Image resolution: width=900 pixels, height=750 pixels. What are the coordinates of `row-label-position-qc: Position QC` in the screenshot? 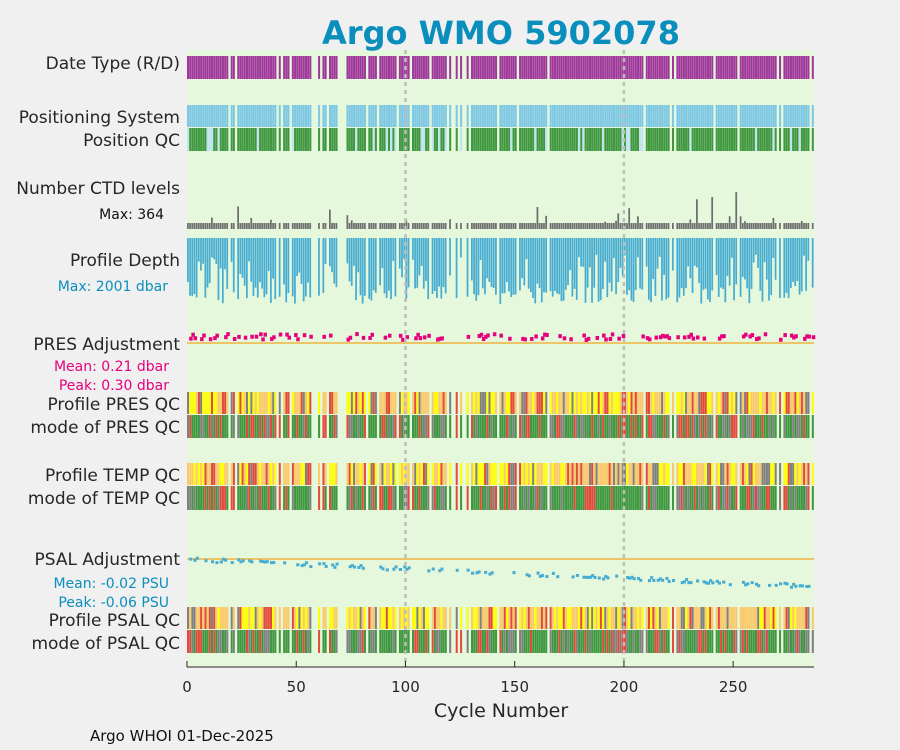 It's located at (131, 141).